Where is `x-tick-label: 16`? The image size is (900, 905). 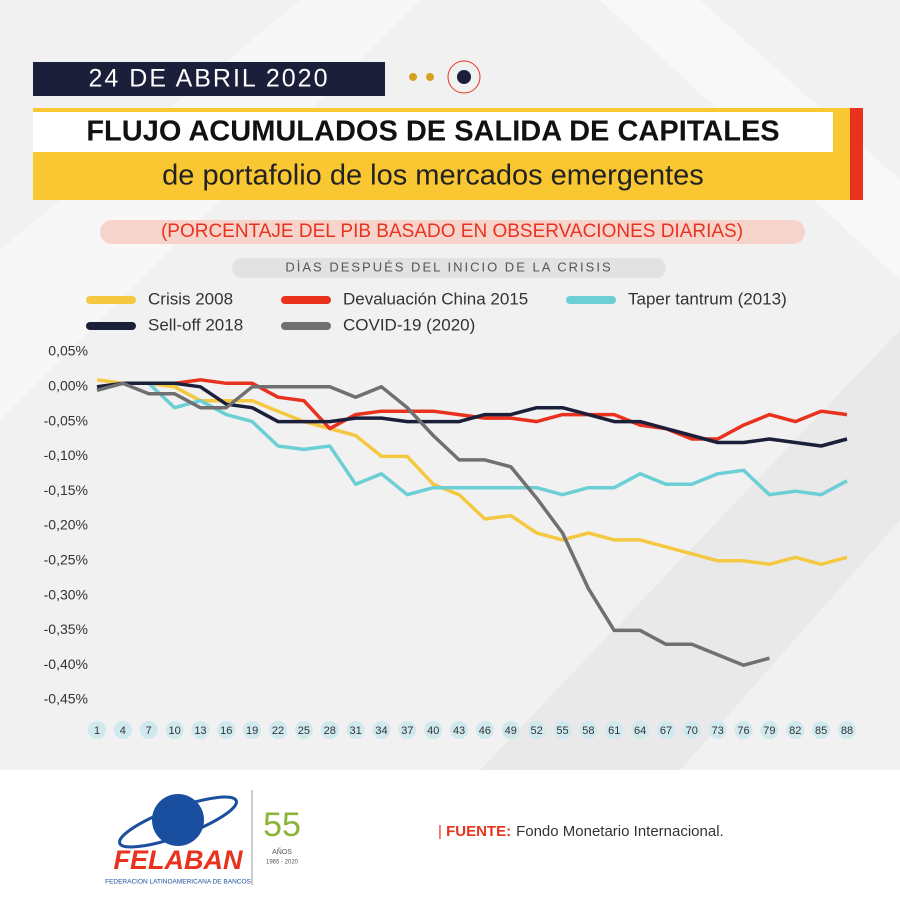
x-tick-label: 16 is located at coordinates (226, 731).